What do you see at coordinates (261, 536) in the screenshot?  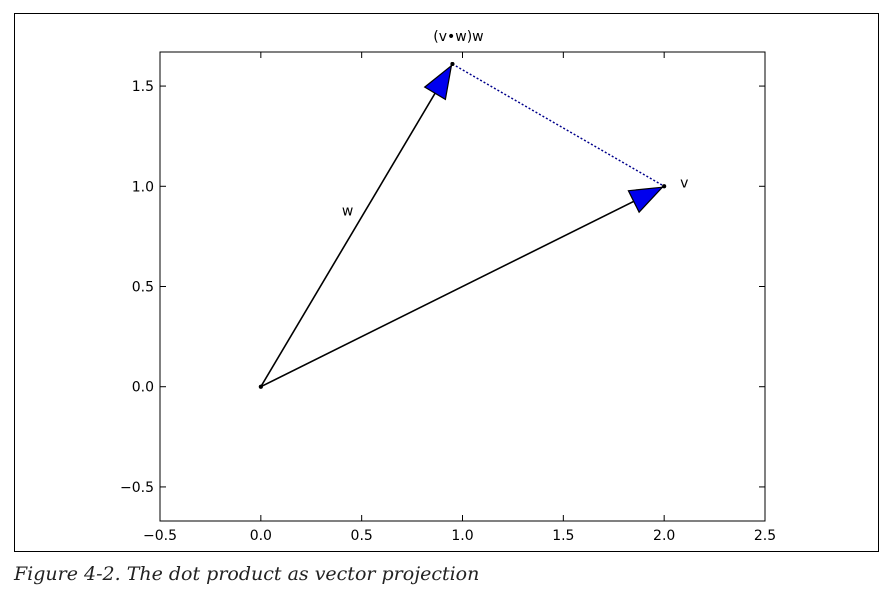 I see `x-tick-label: 0.0` at bounding box center [261, 536].